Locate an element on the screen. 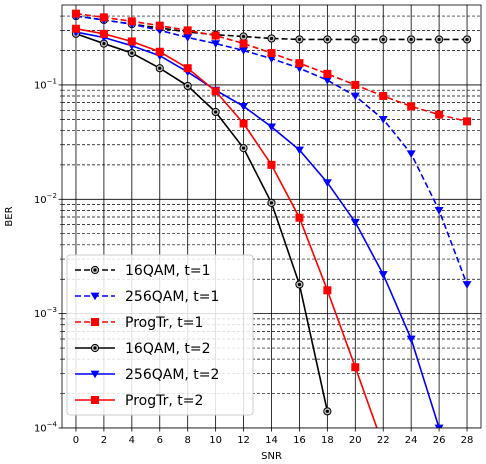  legend-label: ProgTr, t=2 is located at coordinates (164, 401).